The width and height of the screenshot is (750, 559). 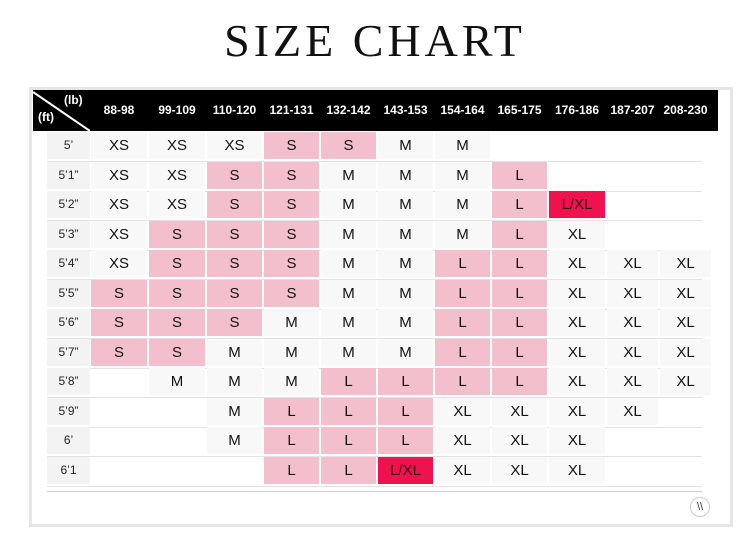 I want to click on height-label: 5’6”, so click(x=68, y=322).